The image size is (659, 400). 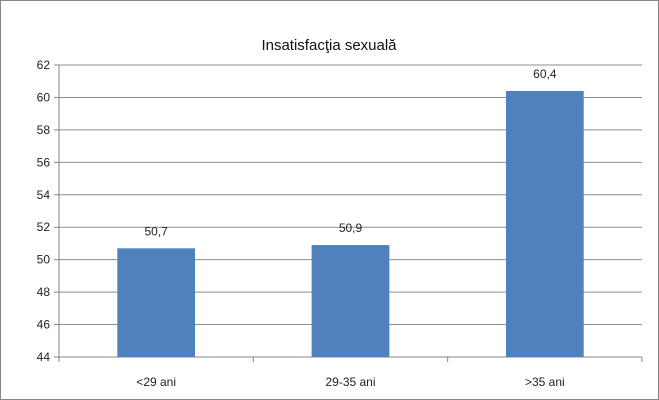 I want to click on y-tick-label: 54, so click(x=44, y=195).